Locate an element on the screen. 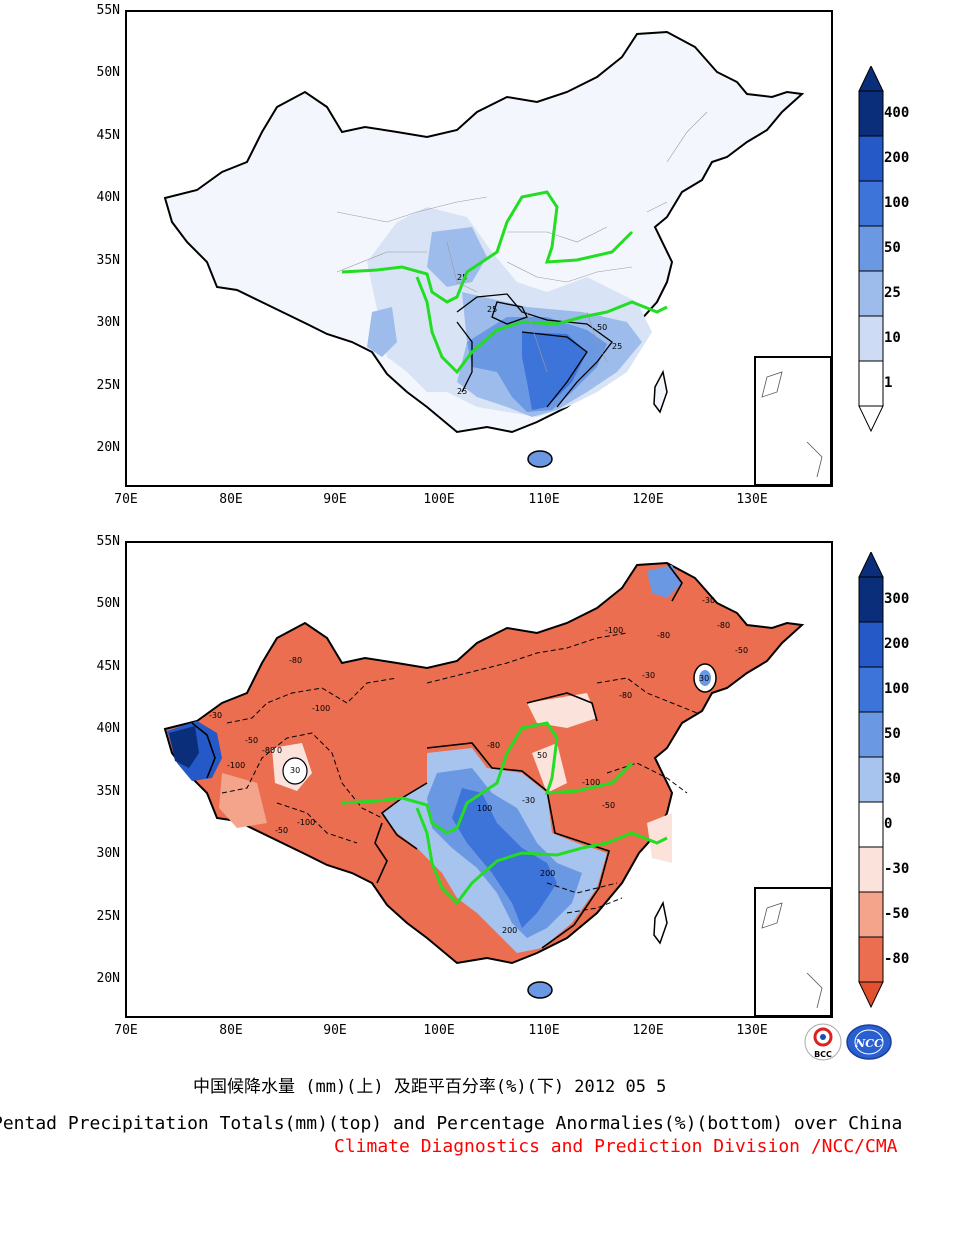 The width and height of the screenshot is (960, 1243). lat-label: 55N is located at coordinates (108, 541).